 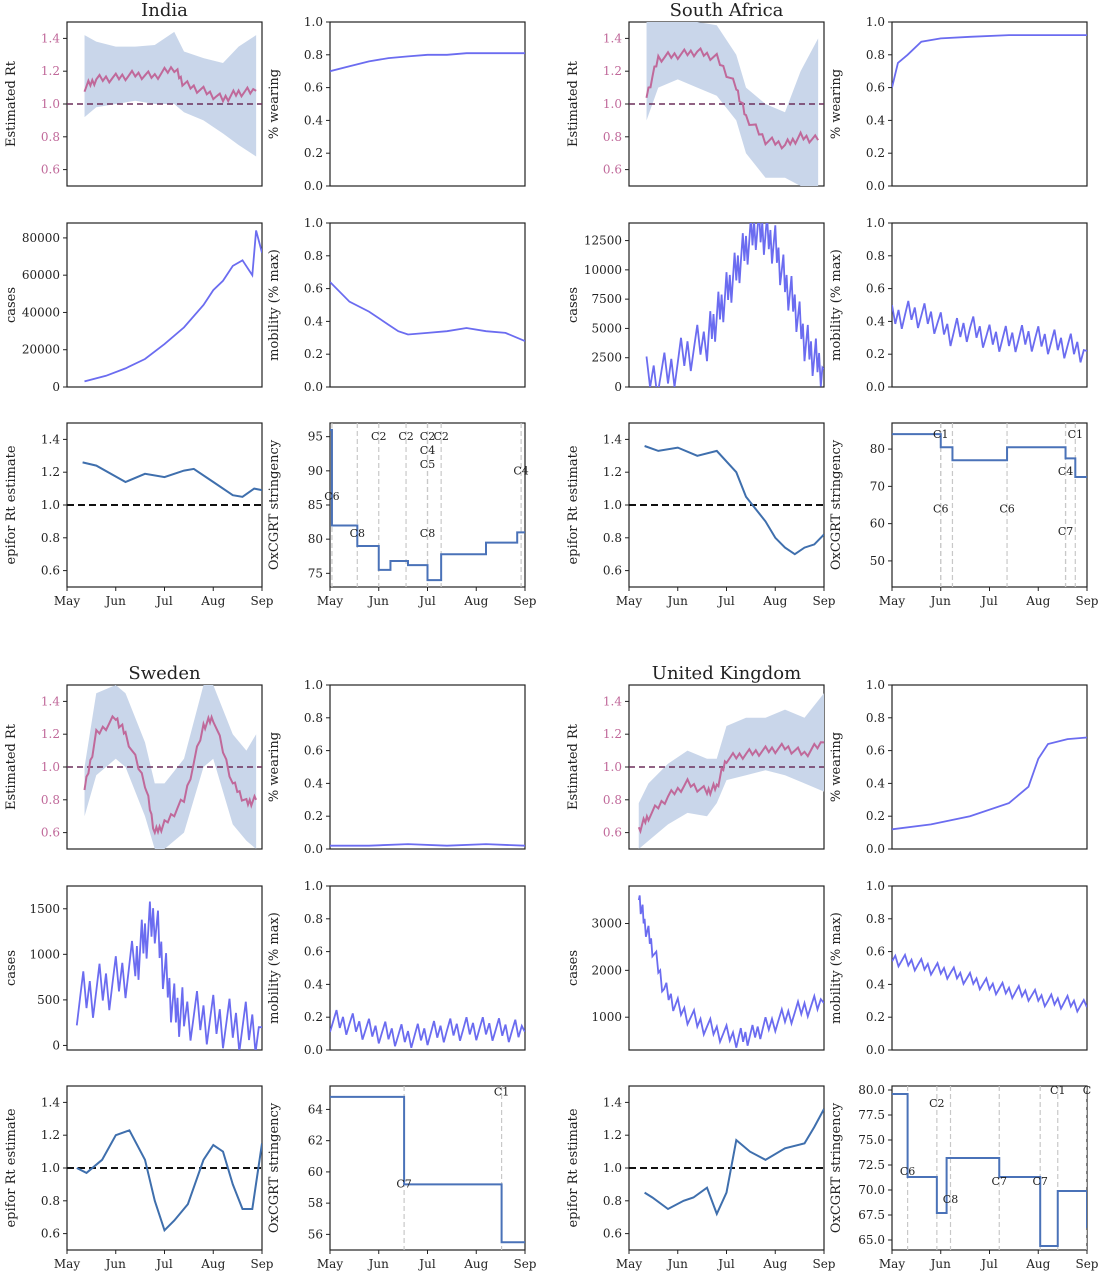 I want to click on india-oxcgrt-ytick-label: 90, so click(x=315, y=471).